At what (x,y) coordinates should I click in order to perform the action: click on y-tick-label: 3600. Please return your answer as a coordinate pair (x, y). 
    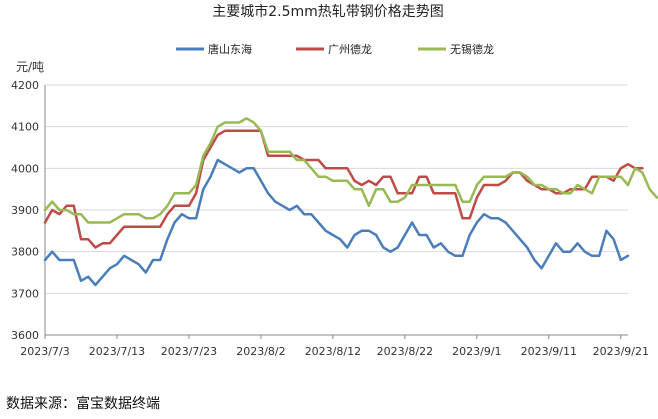
    Looking at the image, I should click on (25, 335).